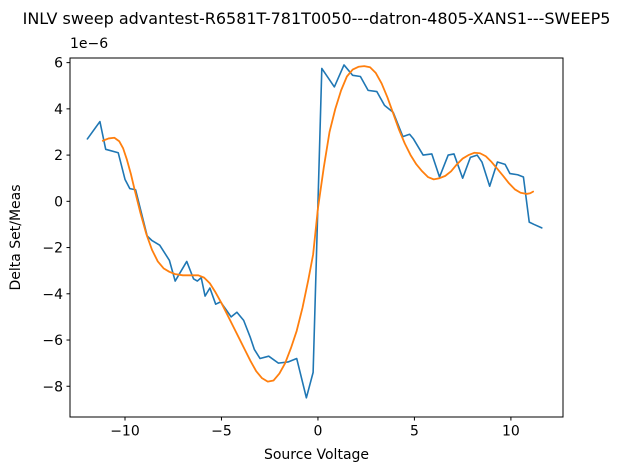 The height and width of the screenshot is (470, 628). I want to click on y-tick-label: −8, so click(52, 387).